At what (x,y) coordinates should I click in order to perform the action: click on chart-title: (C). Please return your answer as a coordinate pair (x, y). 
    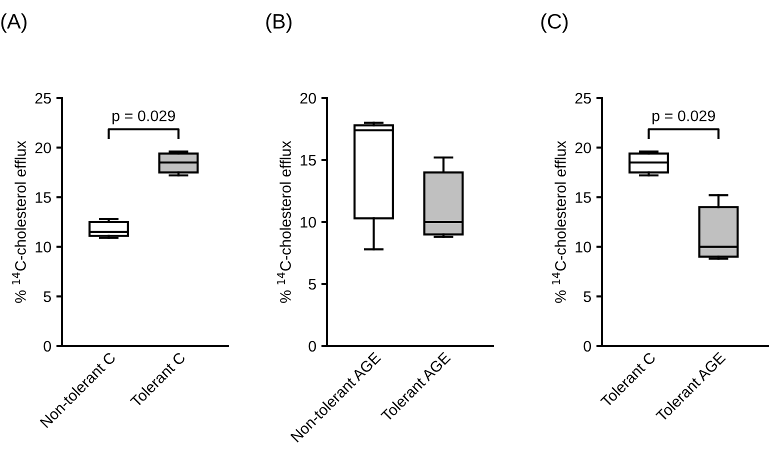
    Looking at the image, I should click on (554, 23).